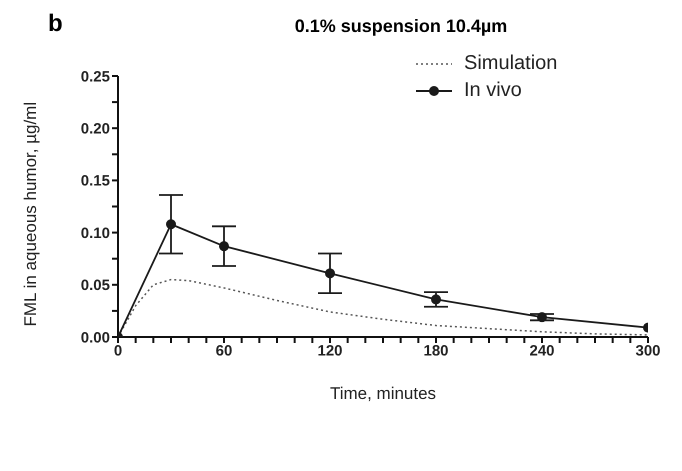 The image size is (682, 471). Describe the element at coordinates (542, 351) in the screenshot. I see `x-tick-label: 240` at that location.